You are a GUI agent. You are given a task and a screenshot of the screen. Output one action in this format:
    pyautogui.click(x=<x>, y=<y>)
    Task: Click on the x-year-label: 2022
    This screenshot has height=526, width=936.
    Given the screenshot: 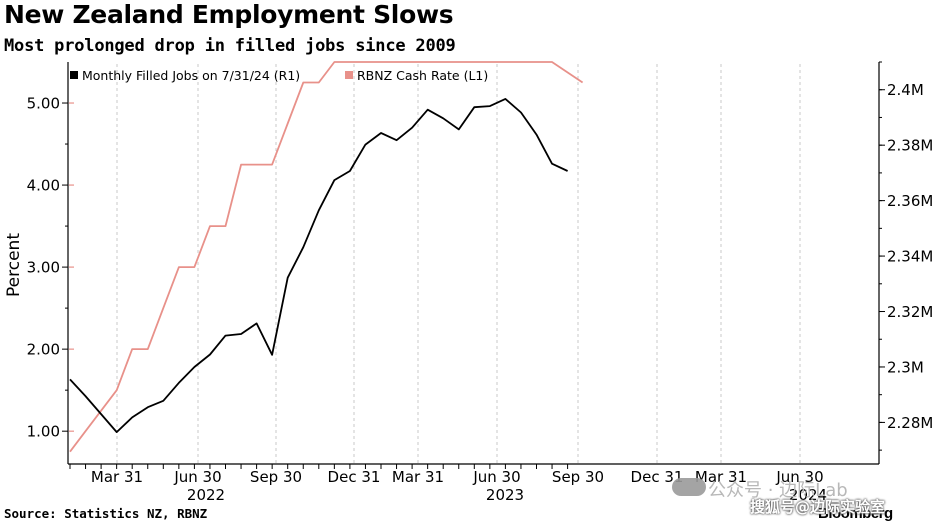 What is the action you would take?
    pyautogui.click(x=206, y=495)
    